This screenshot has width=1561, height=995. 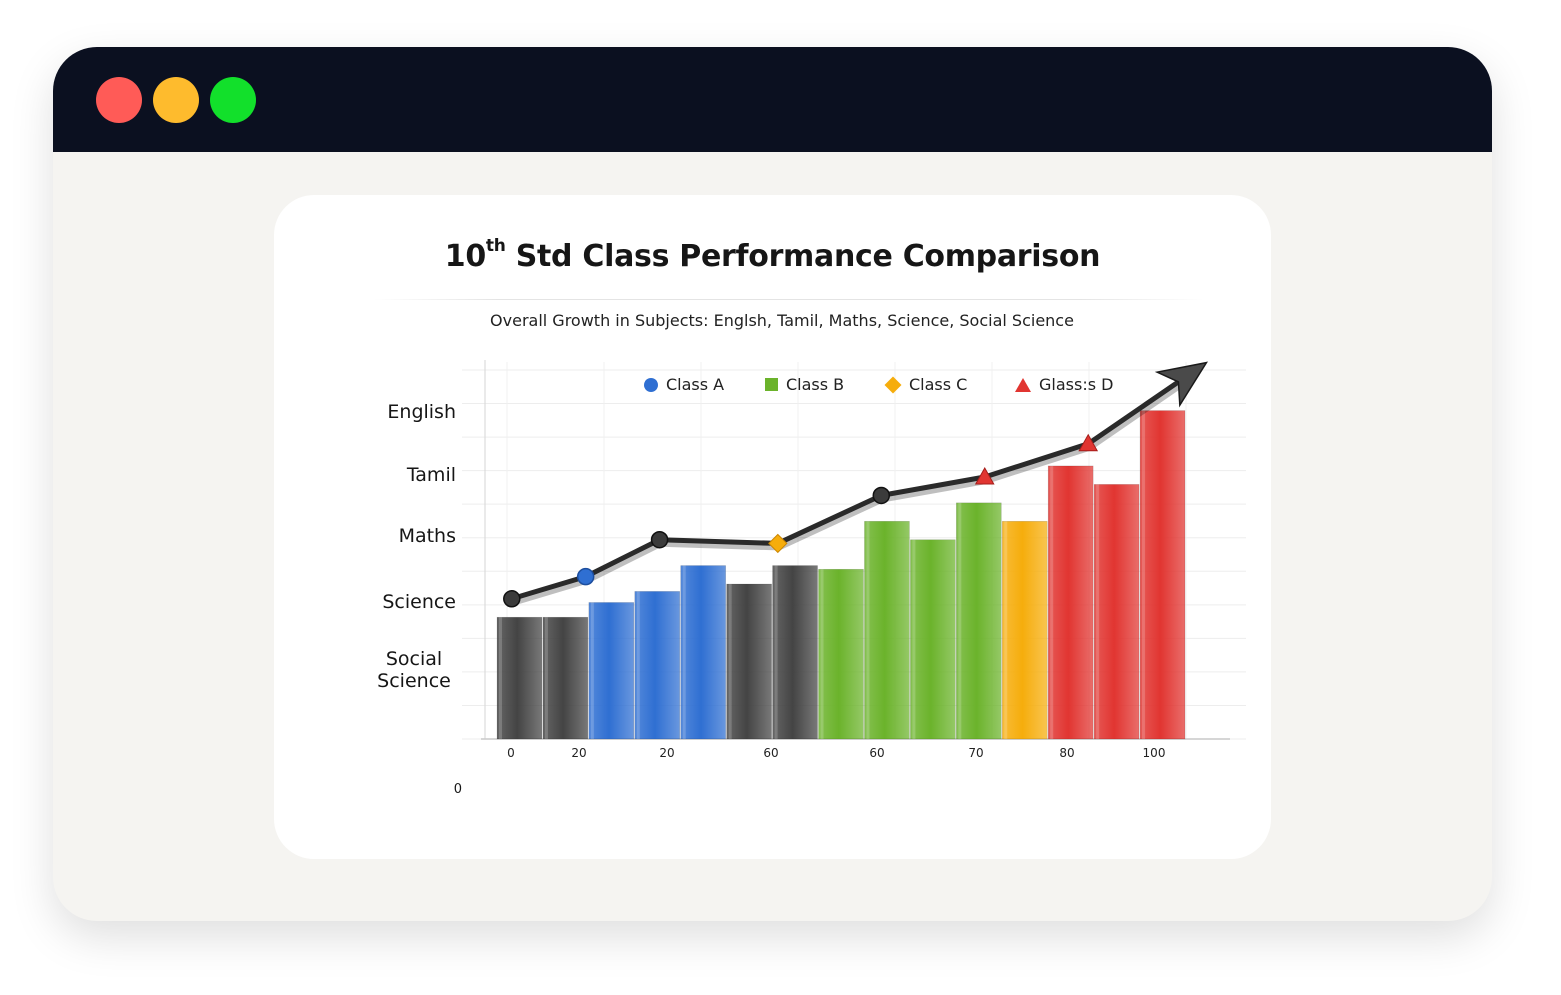 I want to click on trend-line, so click(x=848, y=488).